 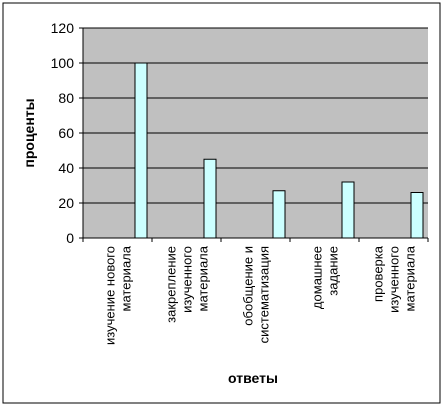 What do you see at coordinates (66, 168) in the screenshot?
I see `y-tick-label-40: 40` at bounding box center [66, 168].